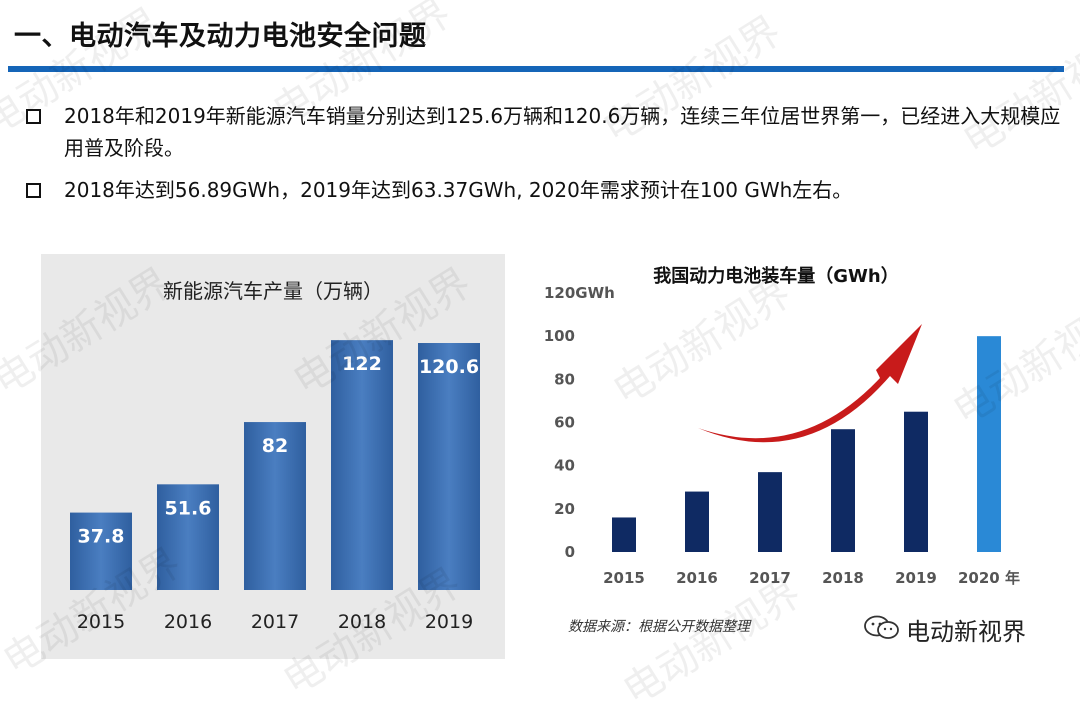  What do you see at coordinates (564, 466) in the screenshot?
I see `y-tick-label: 40` at bounding box center [564, 466].